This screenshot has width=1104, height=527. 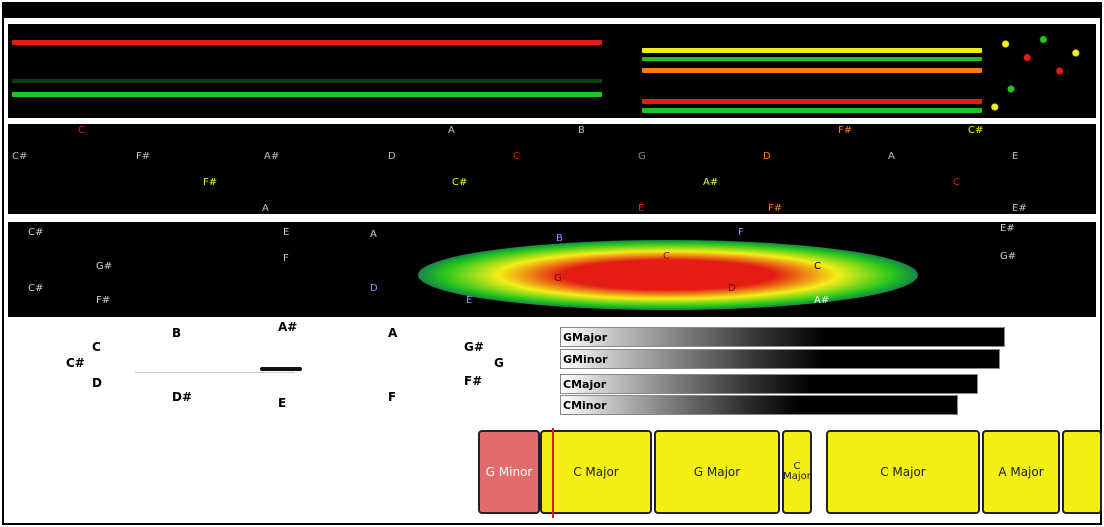 I want to click on tonnetz-label: A#, so click(x=822, y=300).